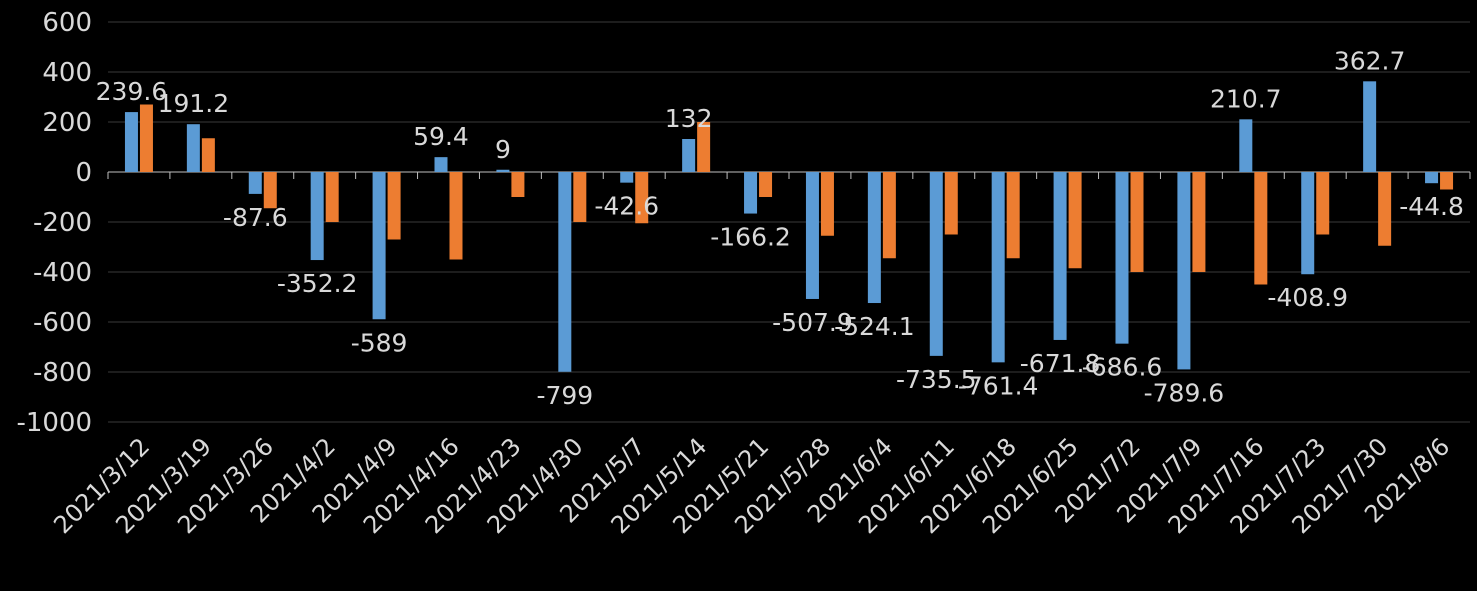 The image size is (1477, 591). I want to click on data-label: 9, so click(503, 149).